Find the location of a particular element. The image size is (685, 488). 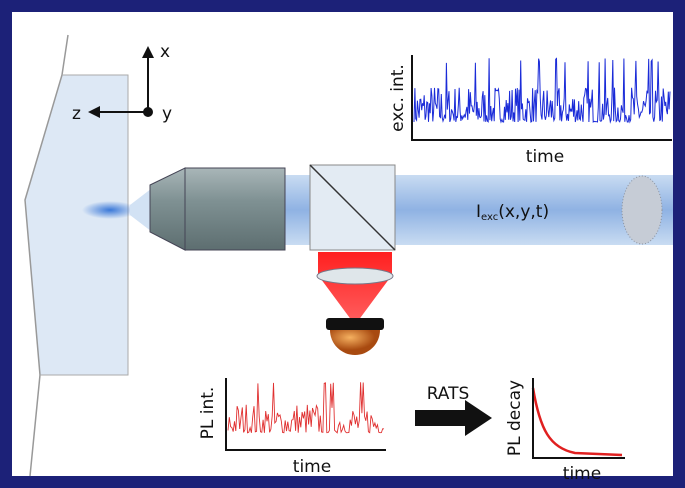

pl-trace is located at coordinates (306, 408).